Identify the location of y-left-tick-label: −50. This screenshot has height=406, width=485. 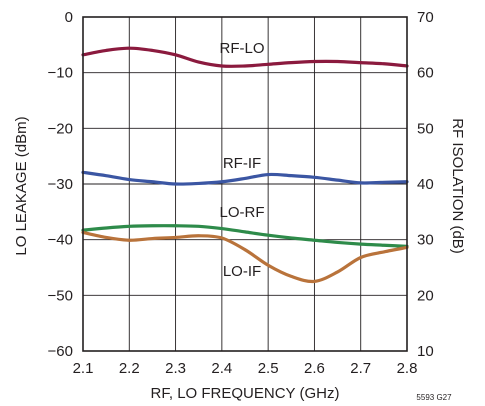
(60, 295).